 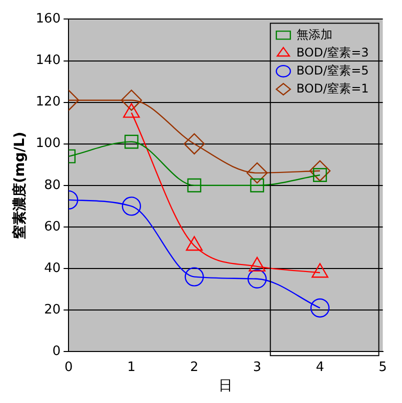 What do you see at coordinates (52, 226) in the screenshot?
I see `y-tick-label: 60` at bounding box center [52, 226].